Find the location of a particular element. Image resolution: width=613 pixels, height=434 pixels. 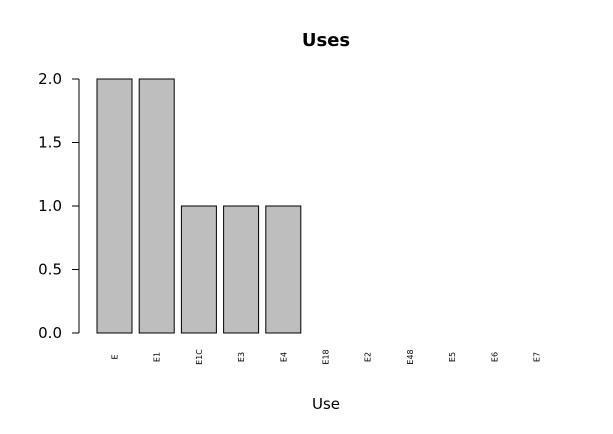

x-tick-label-E48: E48 is located at coordinates (410, 356).